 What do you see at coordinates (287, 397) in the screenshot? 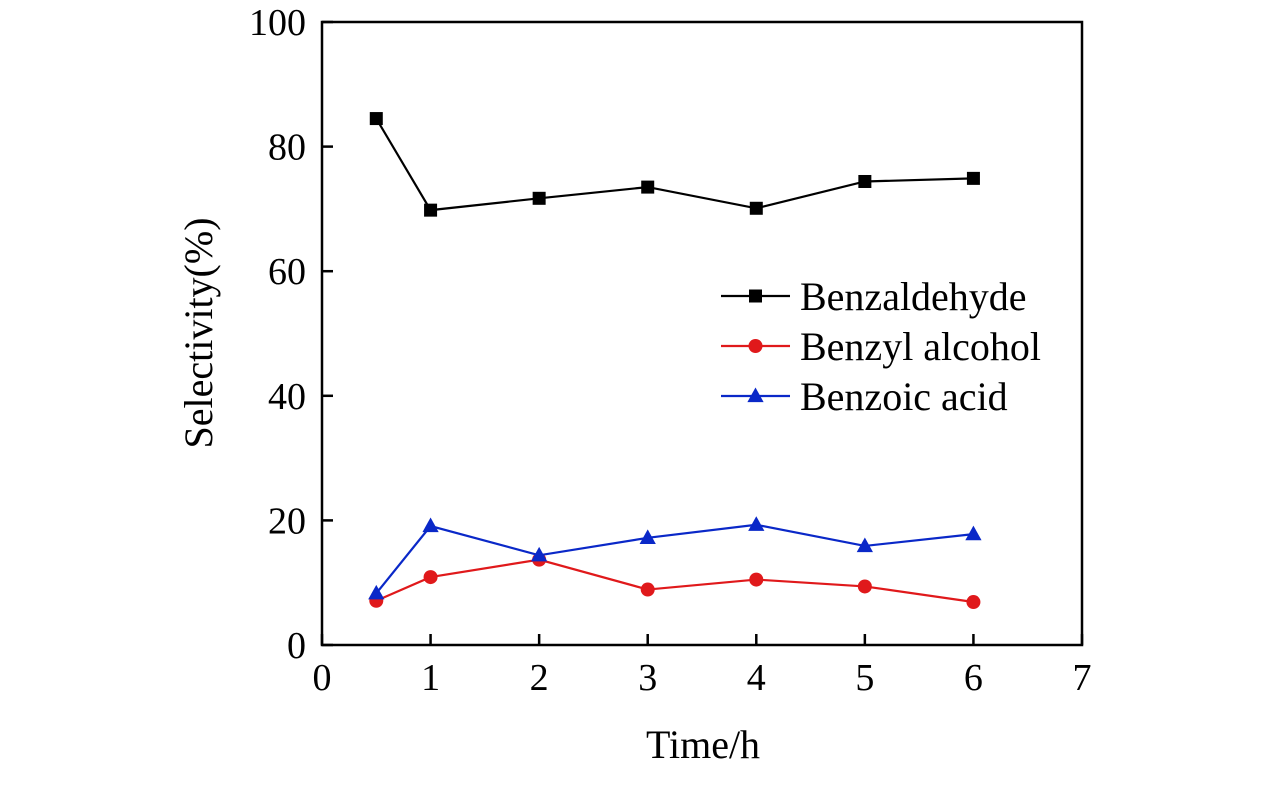
I see `y-tick-label: 40` at bounding box center [287, 397].